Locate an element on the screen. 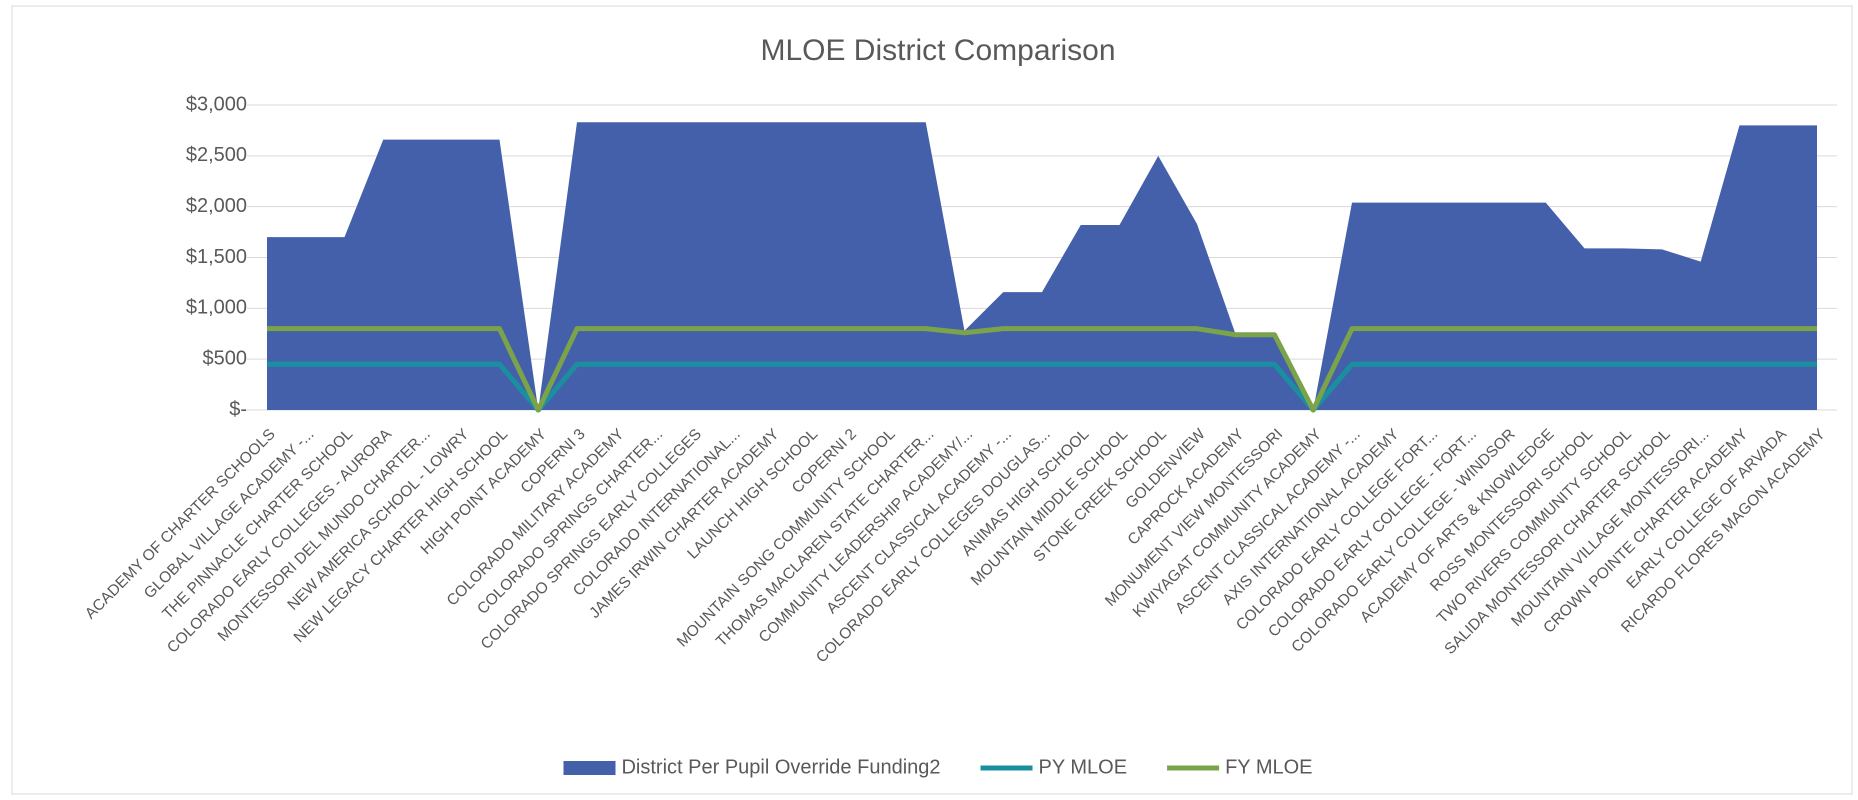 Image resolution: width=1858 pixels, height=800 pixels. y-tick-label: $1,000 is located at coordinates (216, 308).